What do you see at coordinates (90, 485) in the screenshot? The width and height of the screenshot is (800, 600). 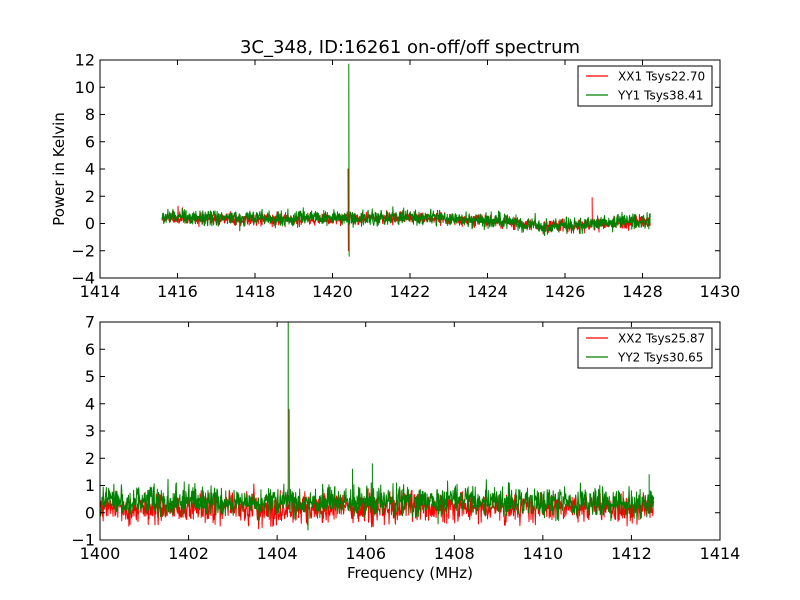 I see `y-tick-label: 1` at bounding box center [90, 485].